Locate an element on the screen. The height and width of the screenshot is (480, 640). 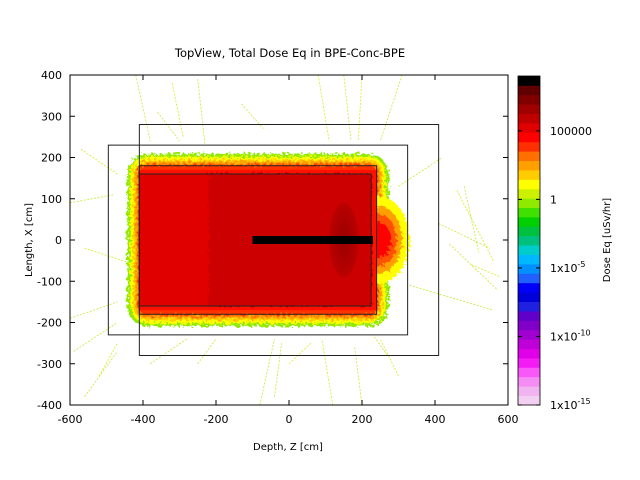
colorbar-label: Dose Eq [uSv/hr] is located at coordinates (607, 240).